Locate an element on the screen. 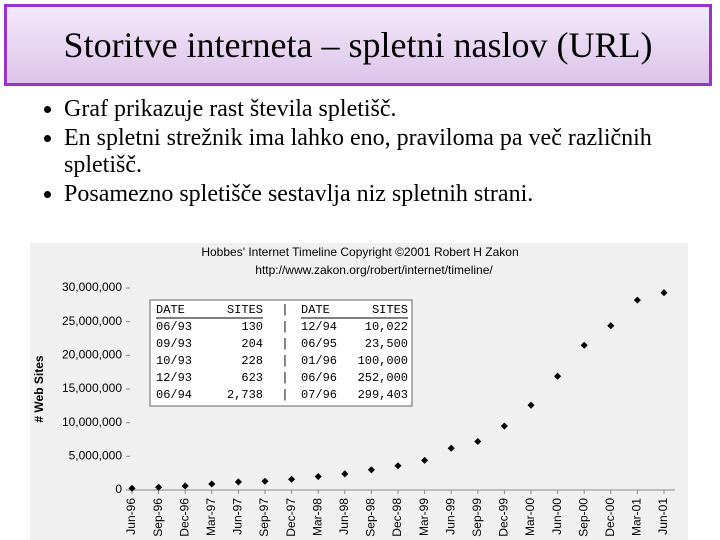  table-cell: 12/93 is located at coordinates (174, 378).